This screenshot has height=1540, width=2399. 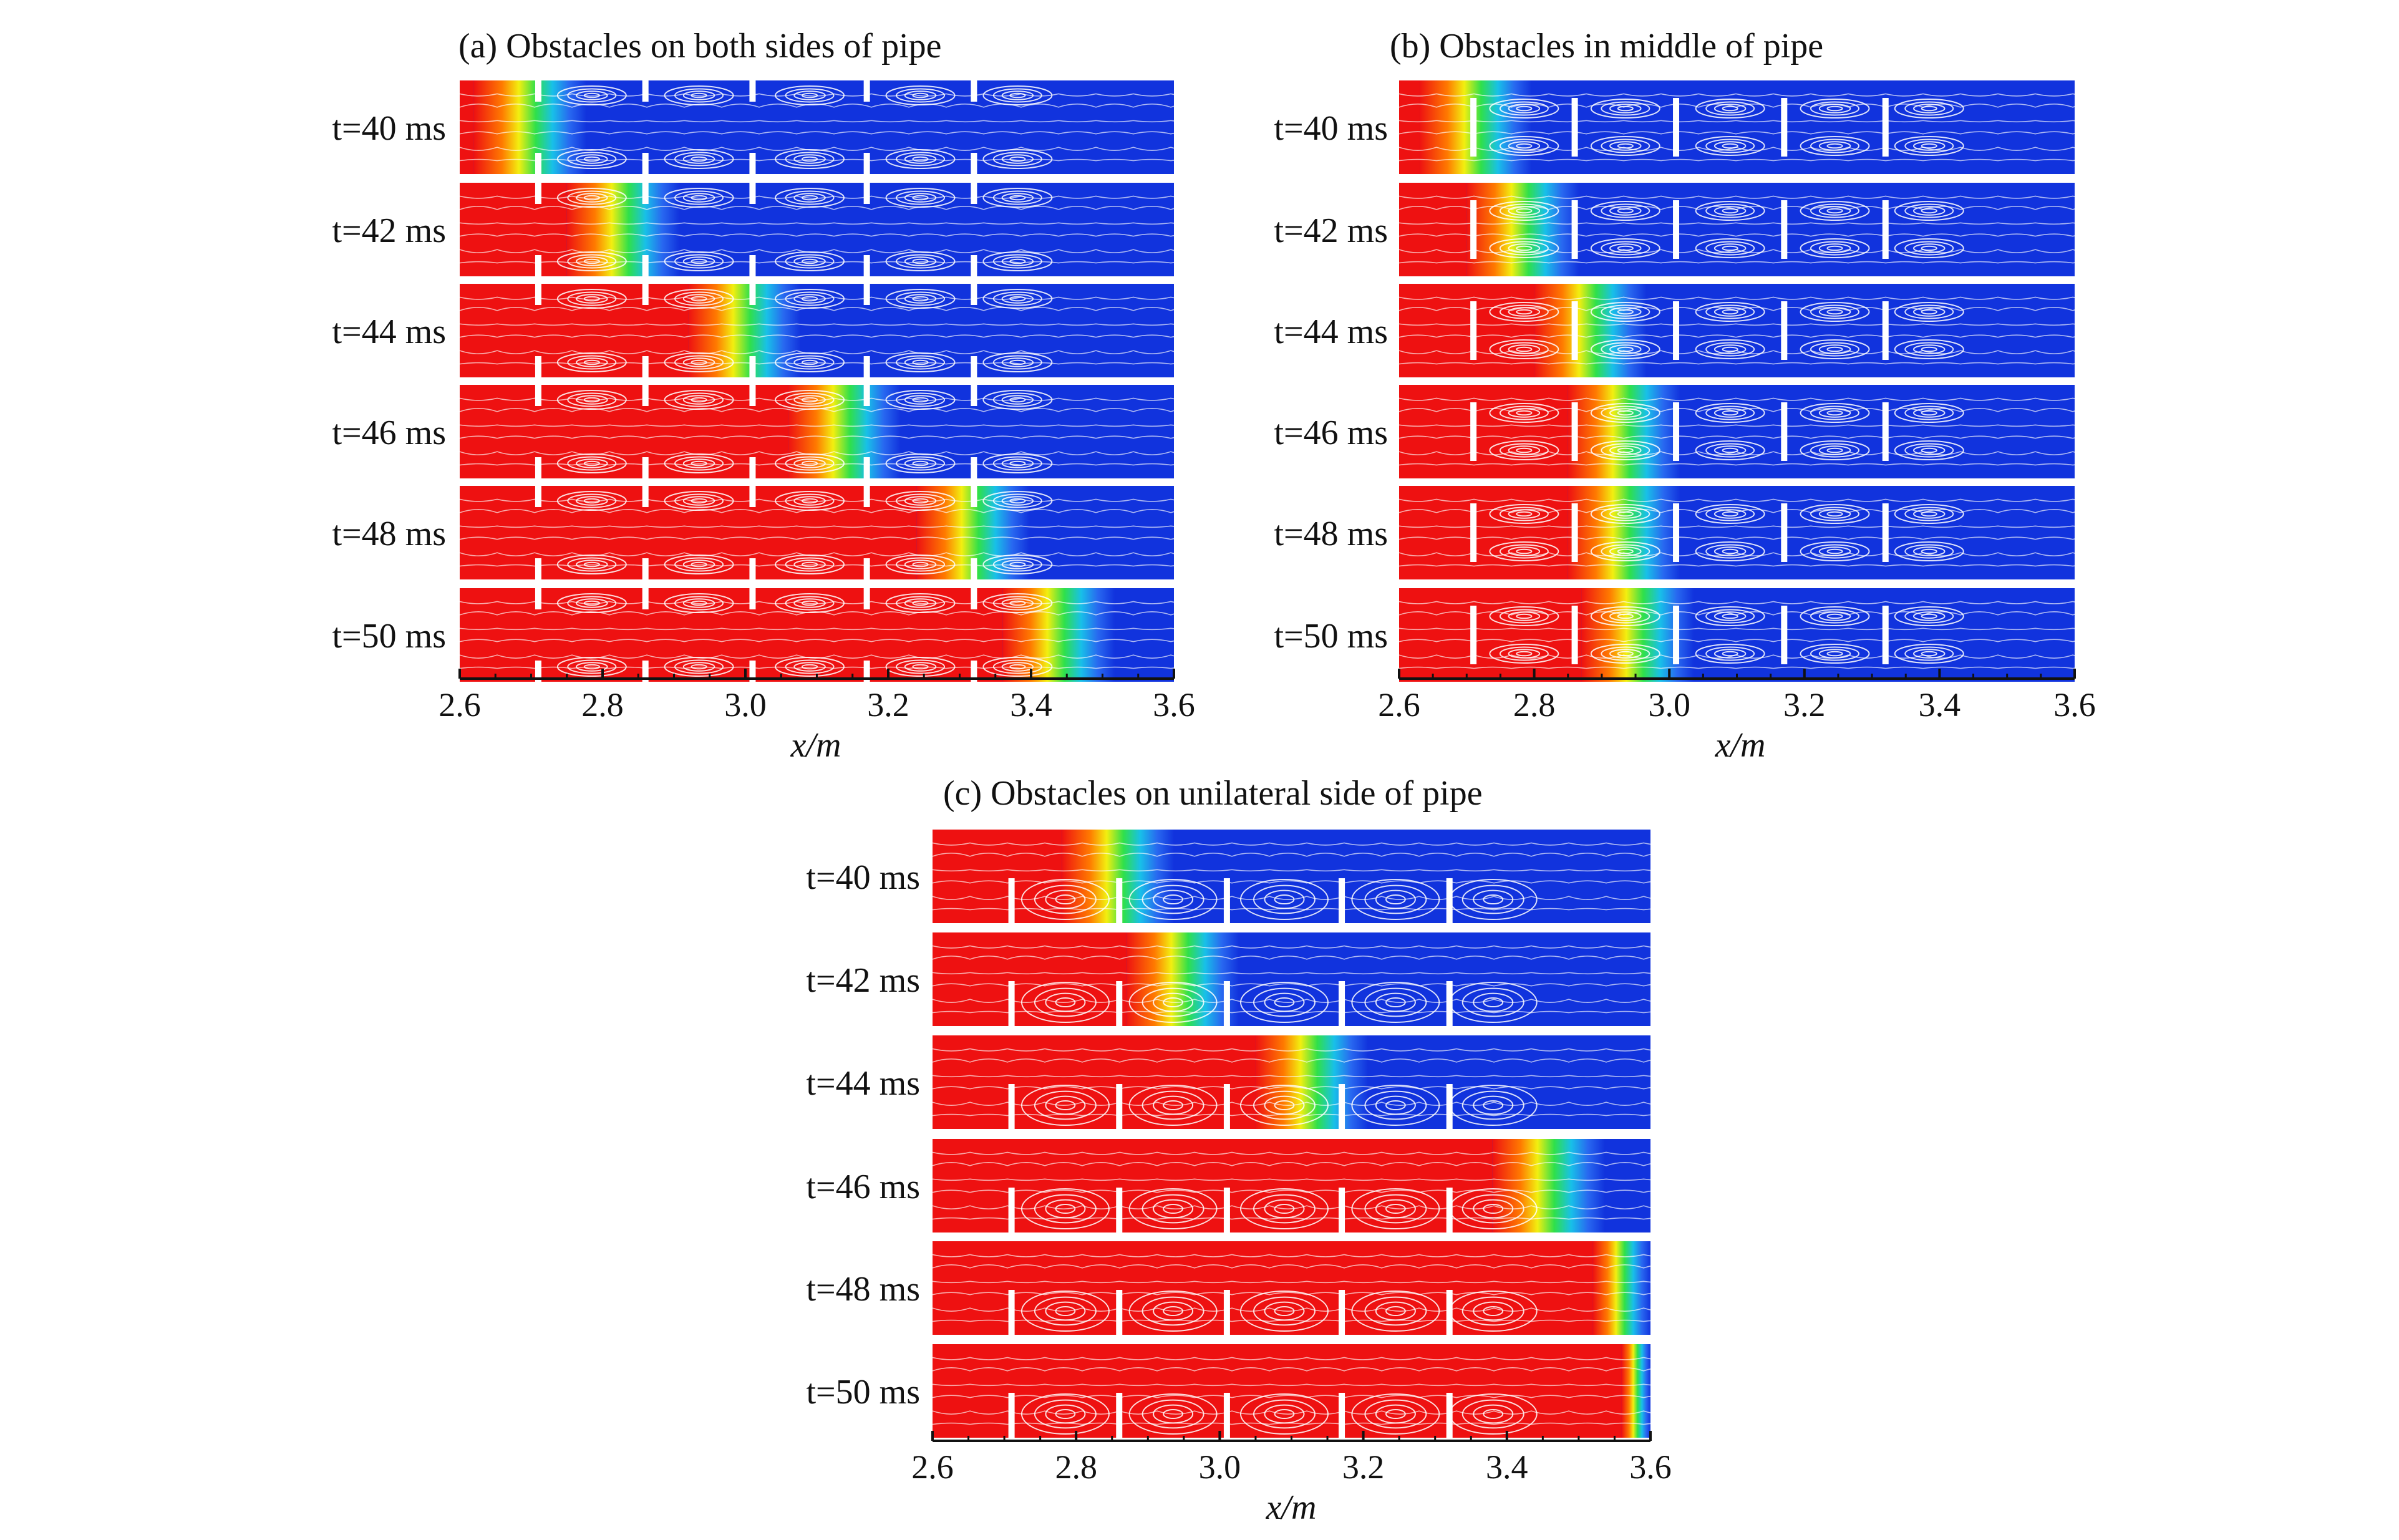 I want to click on row-separator, so click(x=817, y=479).